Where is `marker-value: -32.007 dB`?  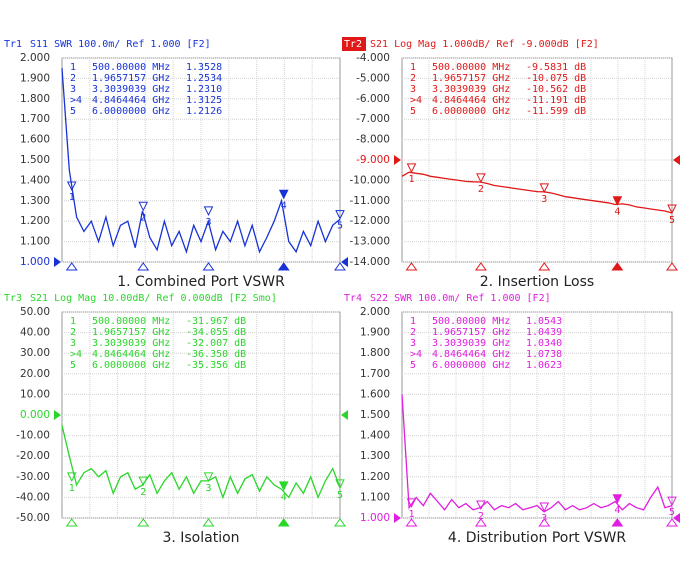
marker-value: -32.007 dB is located at coordinates (216, 343).